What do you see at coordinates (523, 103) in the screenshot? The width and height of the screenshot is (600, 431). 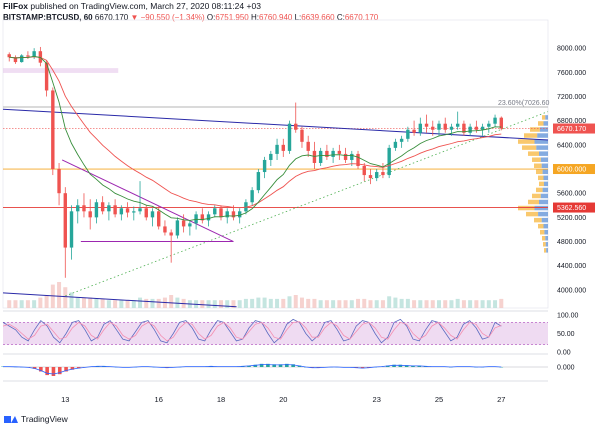 I see `fib-label: 23.60%(7026.60` at bounding box center [523, 103].